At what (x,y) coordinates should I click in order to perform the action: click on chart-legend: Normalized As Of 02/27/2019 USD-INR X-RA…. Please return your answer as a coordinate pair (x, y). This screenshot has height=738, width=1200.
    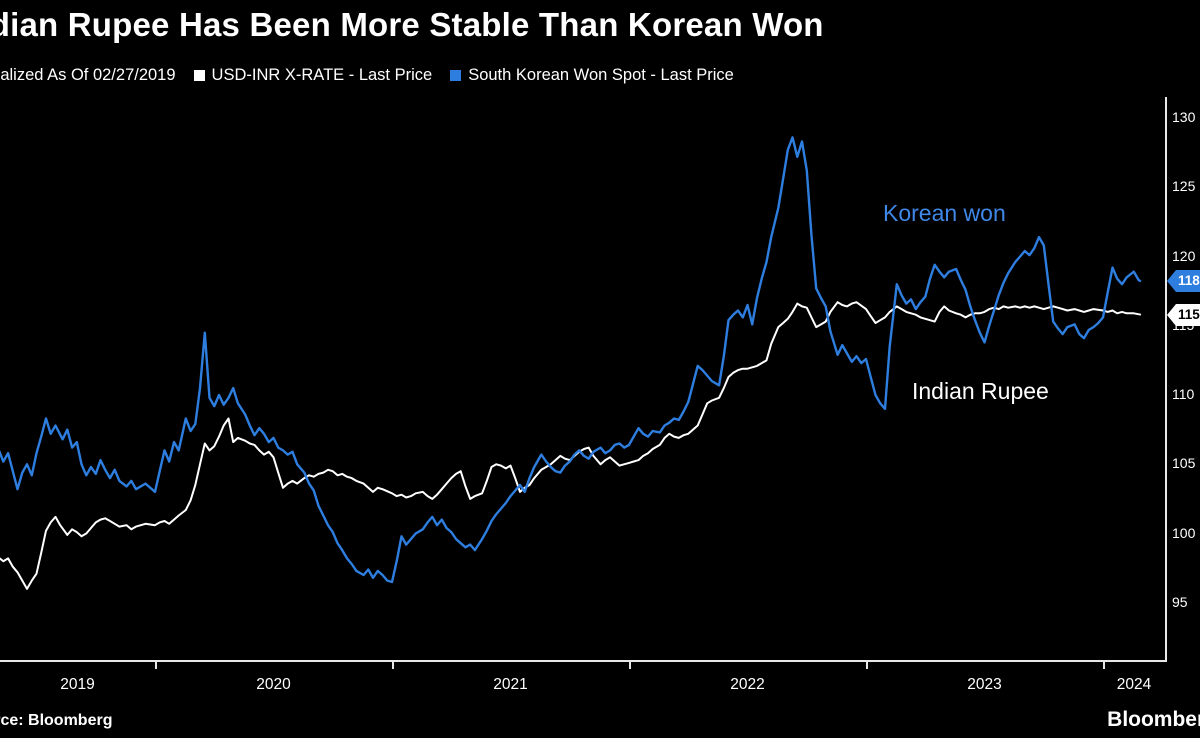
    Looking at the image, I should click on (367, 75).